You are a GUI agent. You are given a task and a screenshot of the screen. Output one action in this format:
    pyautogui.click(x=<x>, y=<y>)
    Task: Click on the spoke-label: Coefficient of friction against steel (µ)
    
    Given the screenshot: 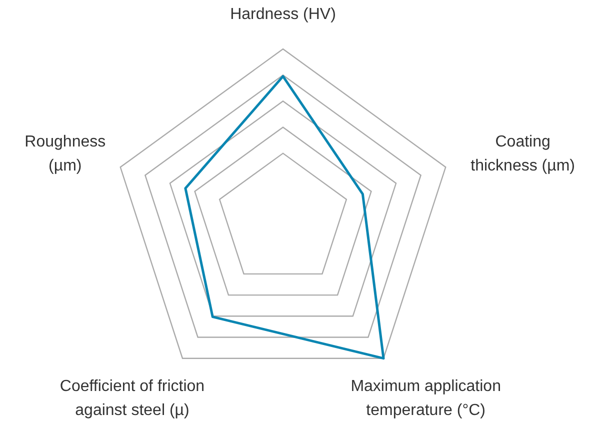 What is the action you would take?
    pyautogui.click(x=132, y=398)
    